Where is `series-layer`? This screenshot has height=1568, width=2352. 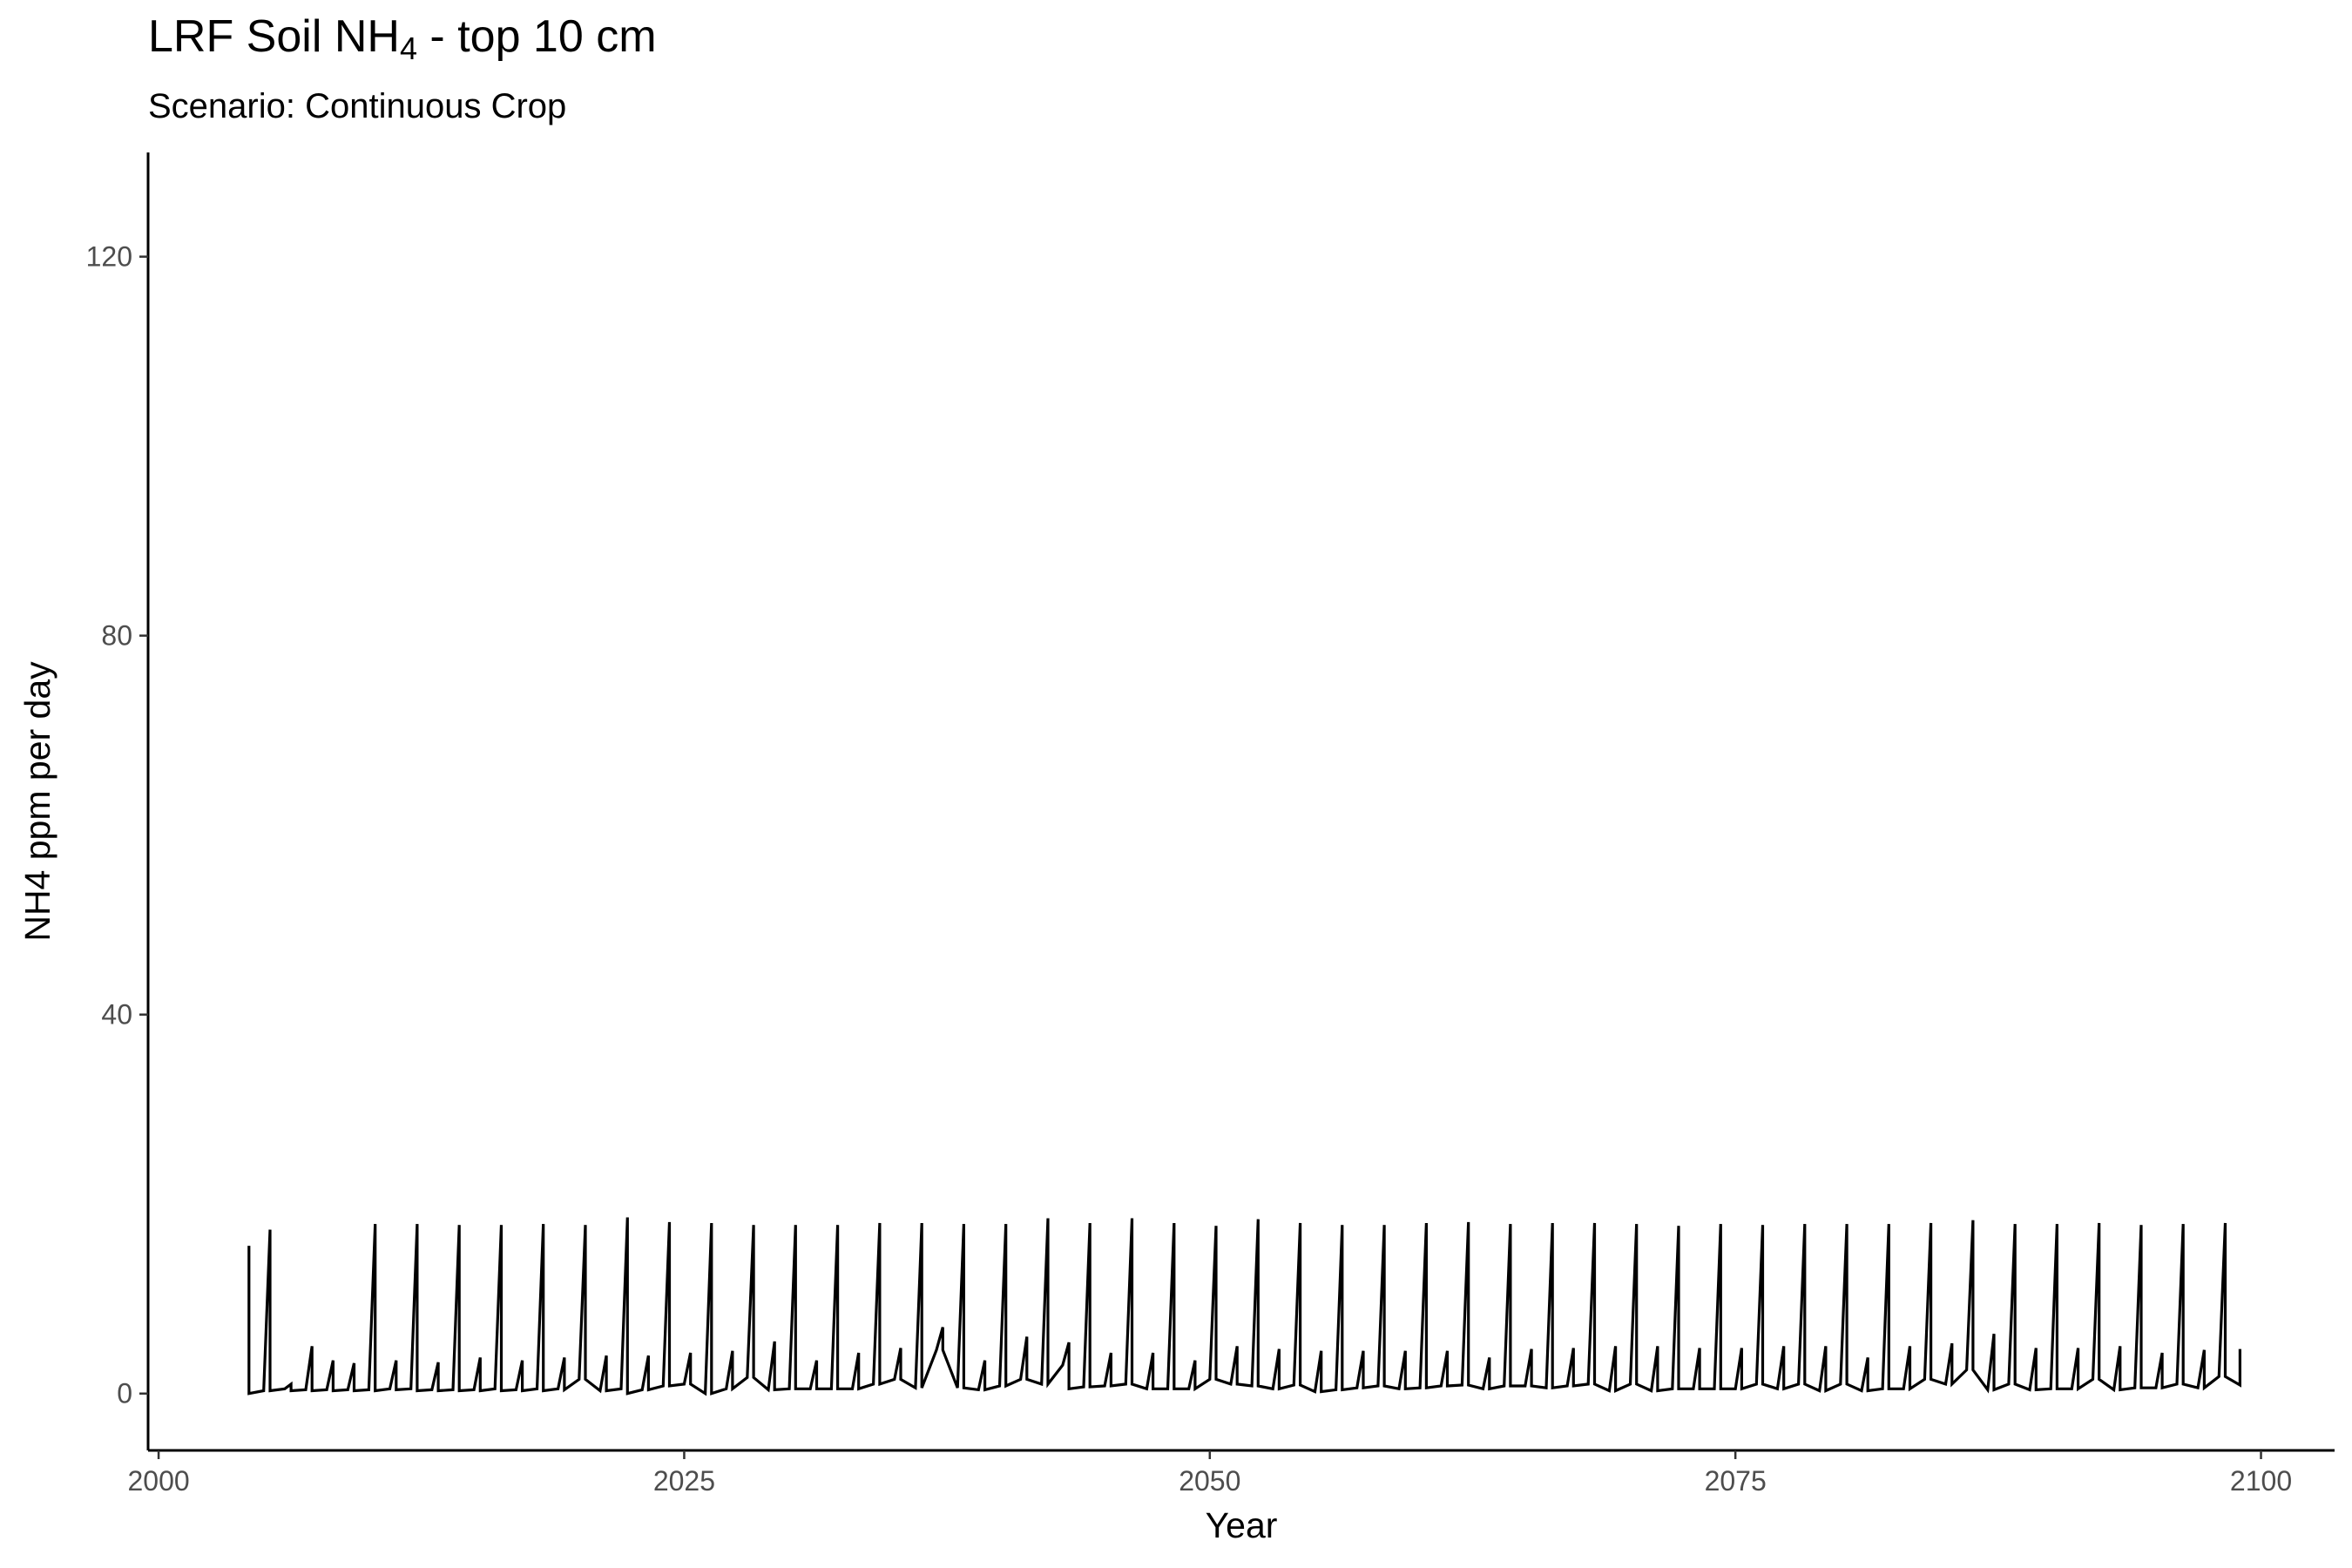 series-layer is located at coordinates (1244, 1306).